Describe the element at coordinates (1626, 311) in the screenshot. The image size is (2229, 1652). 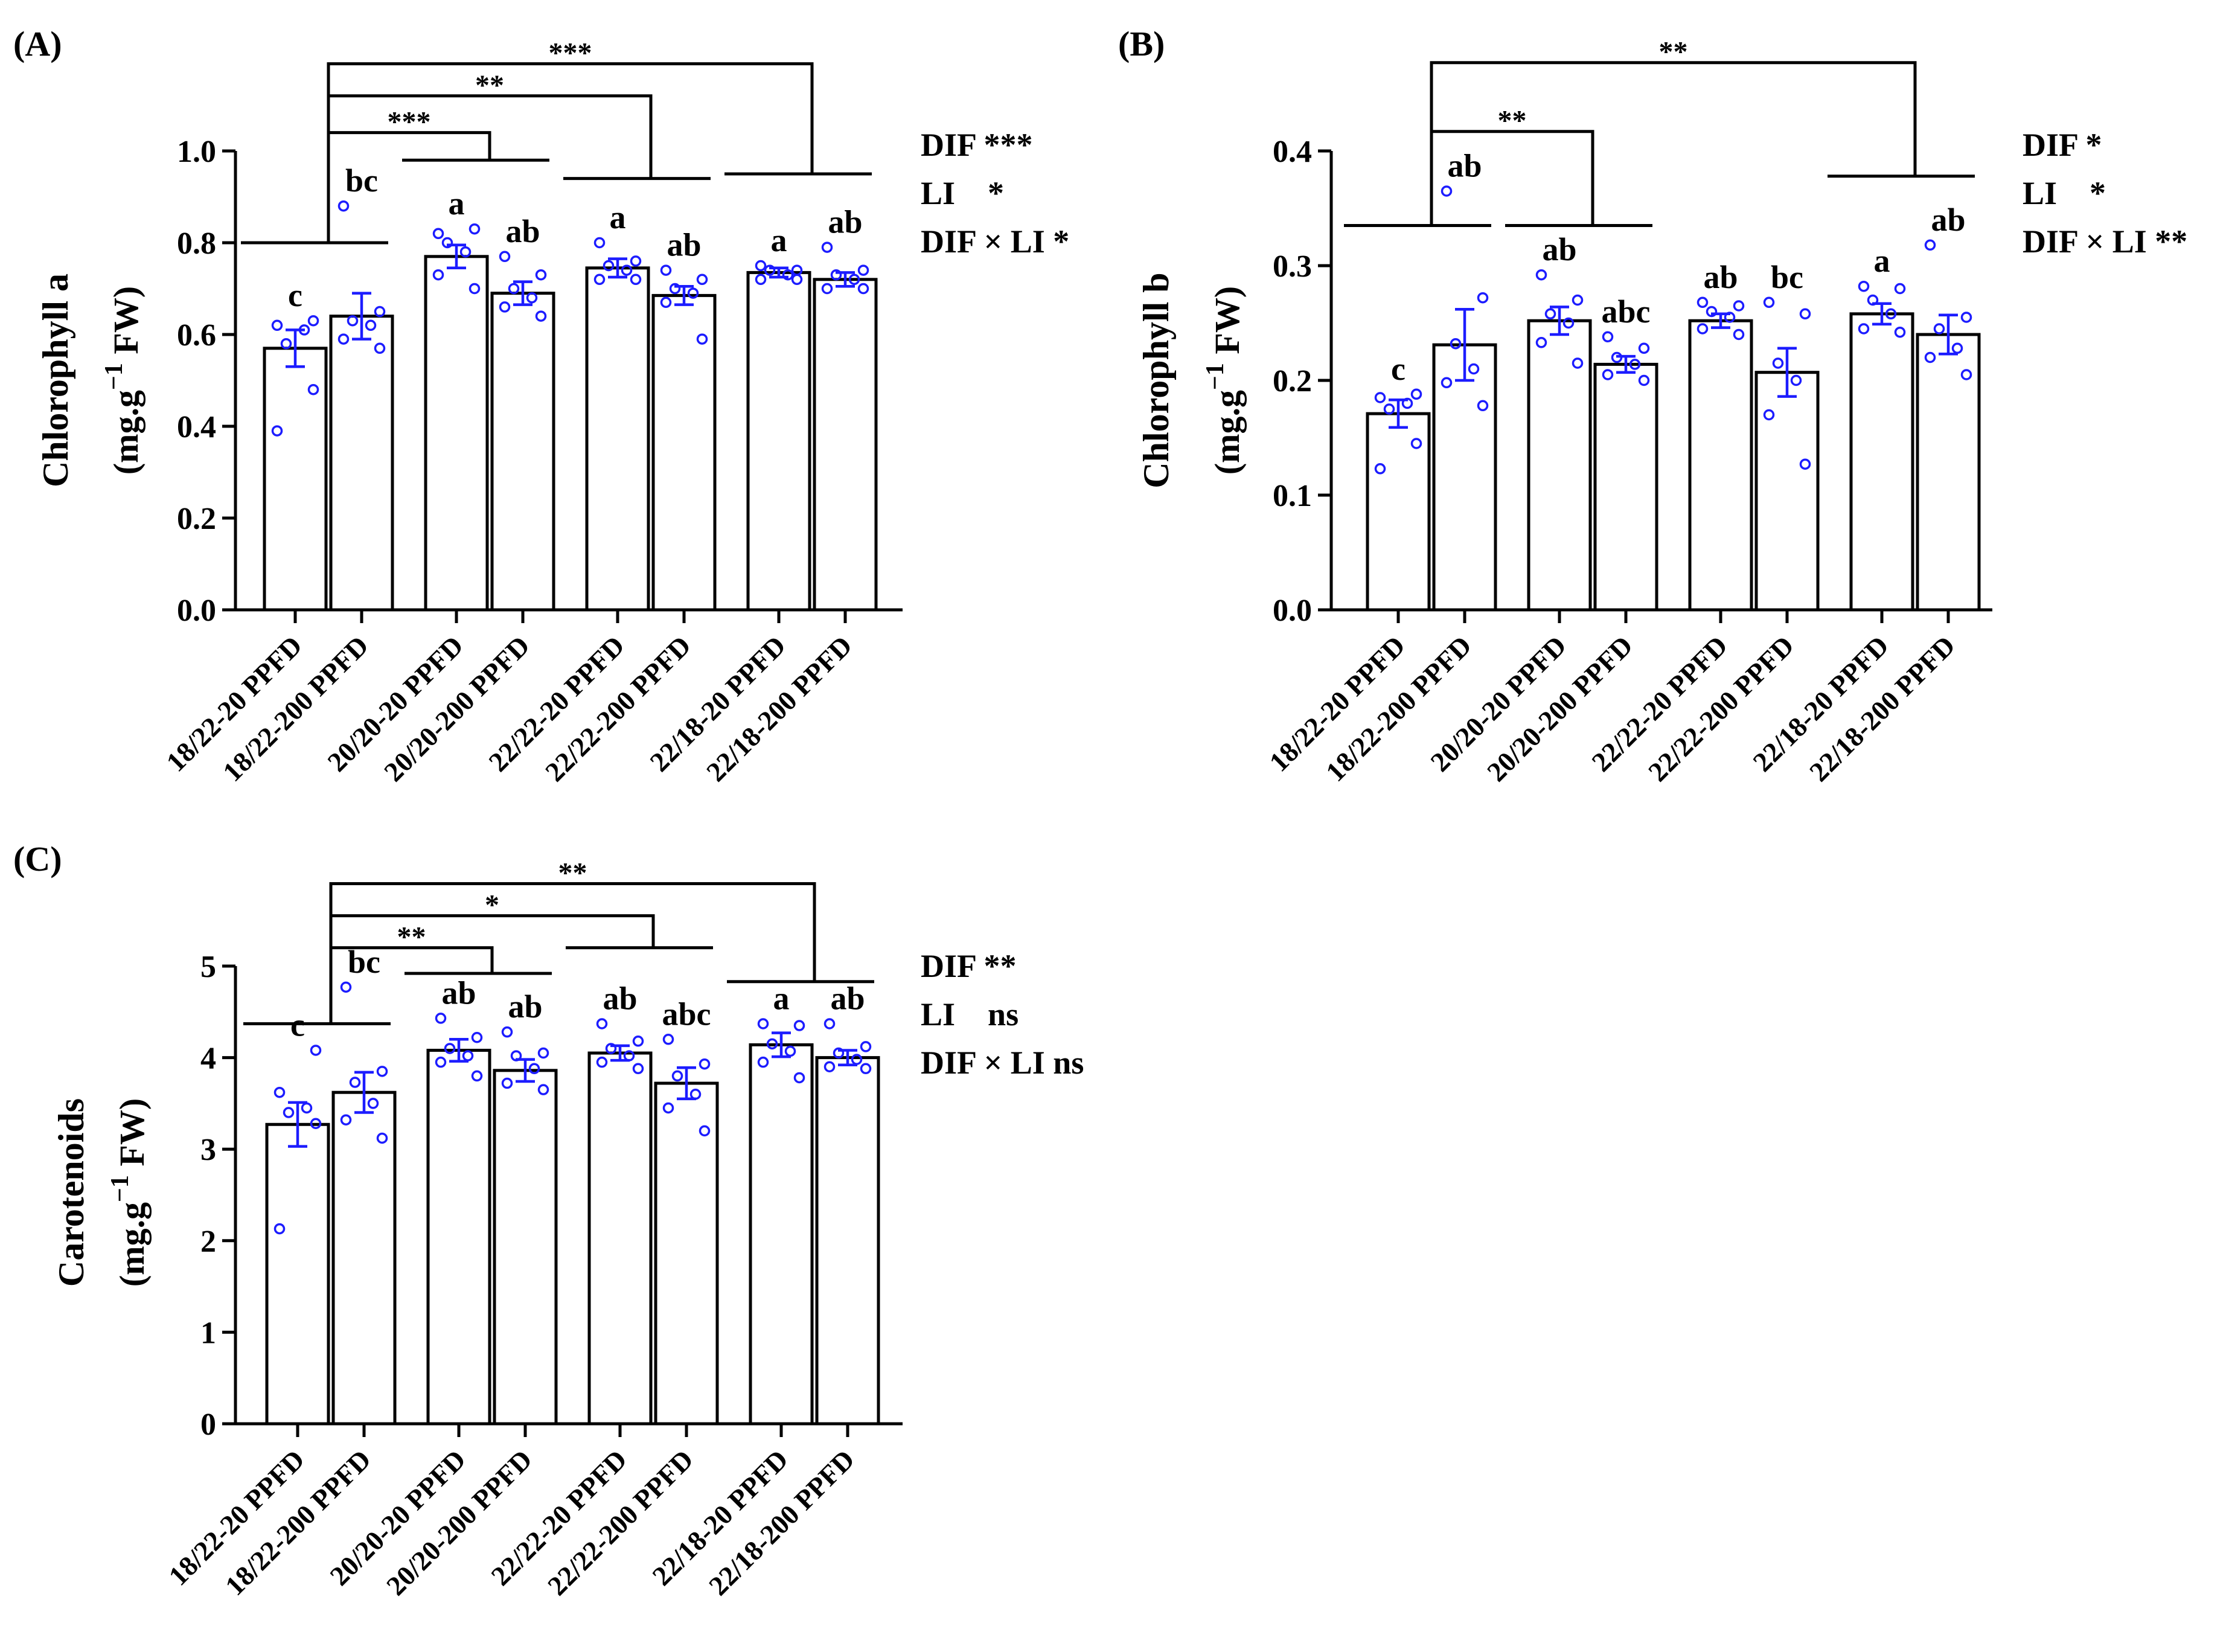
I see `significance-letter-b: abc` at that location.